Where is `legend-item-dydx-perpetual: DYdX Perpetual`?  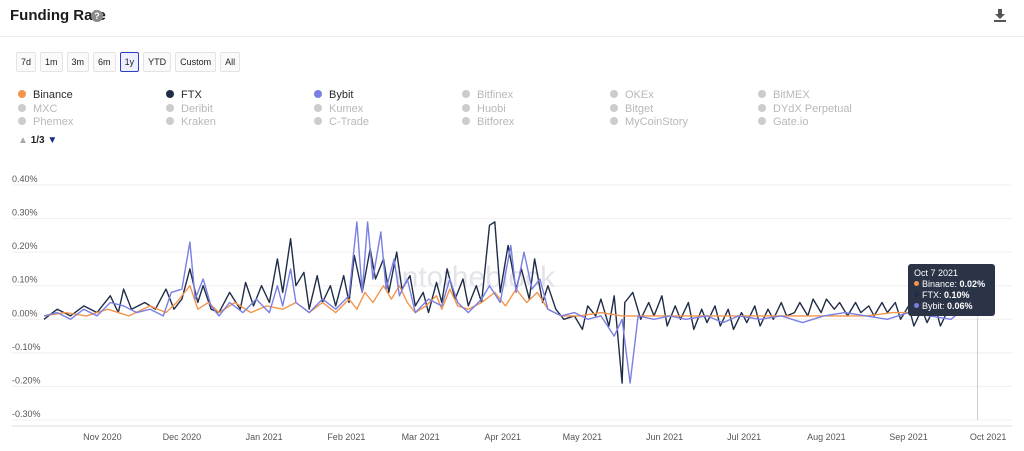
legend-item-dydx-perpetual: DYdX Perpetual is located at coordinates (805, 109).